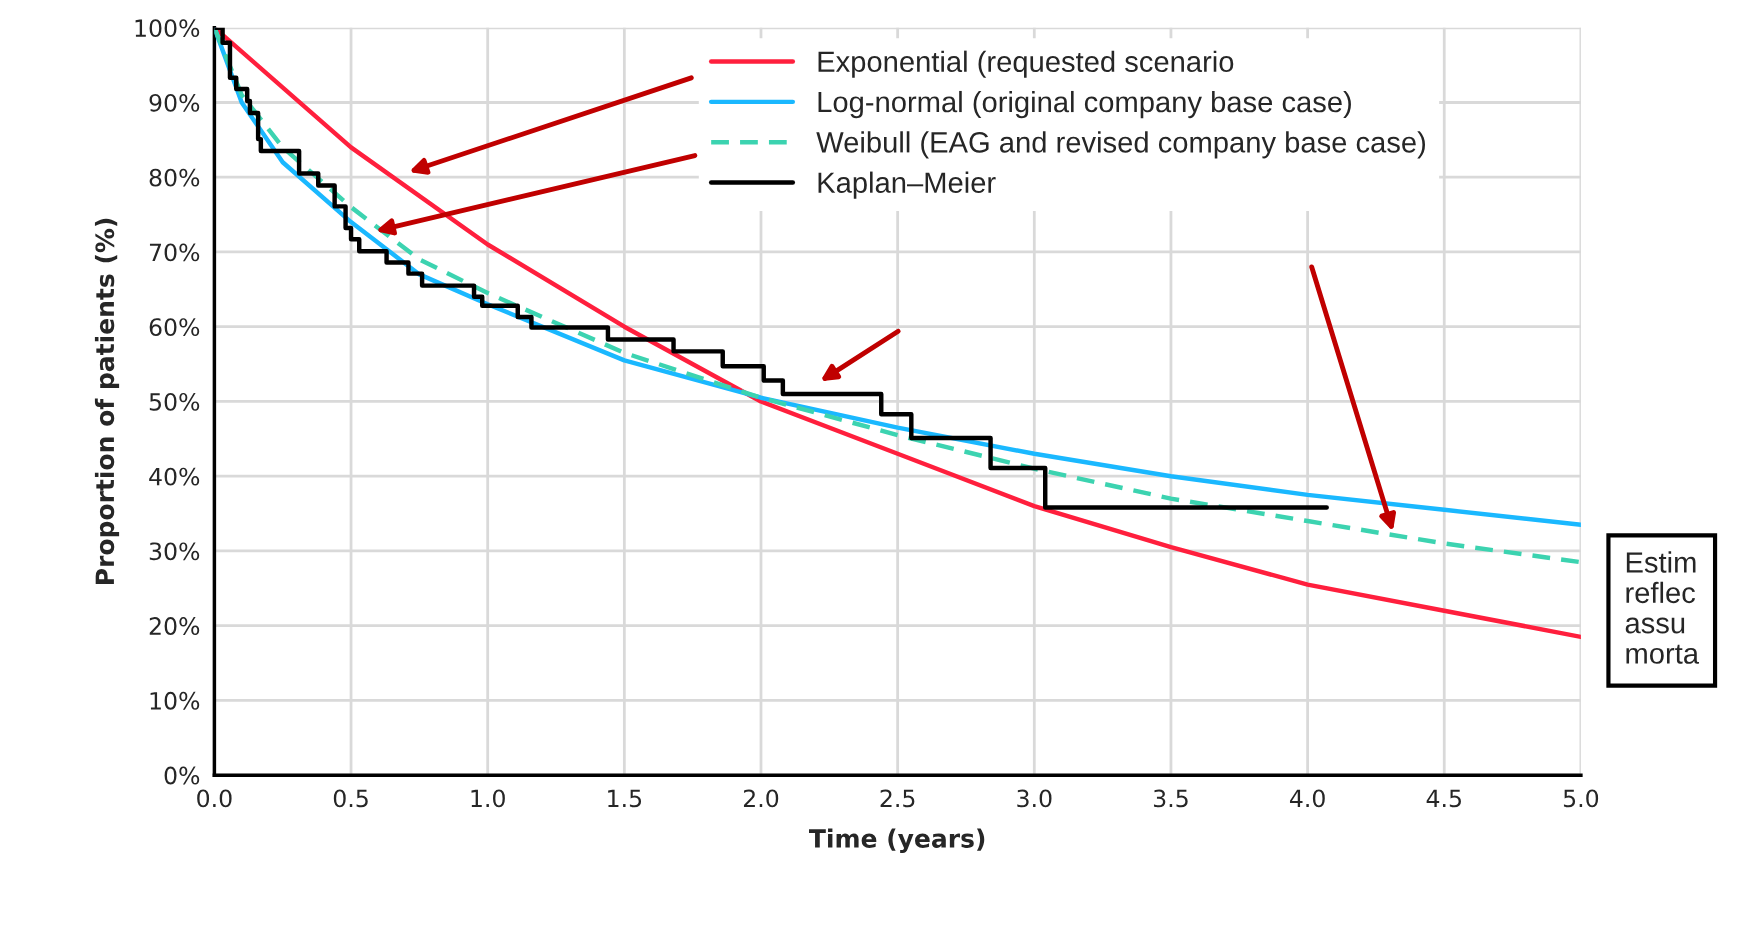 This screenshot has width=1743, height=925. What do you see at coordinates (1307, 798) in the screenshot?
I see `x-tick-label: 4.0` at bounding box center [1307, 798].